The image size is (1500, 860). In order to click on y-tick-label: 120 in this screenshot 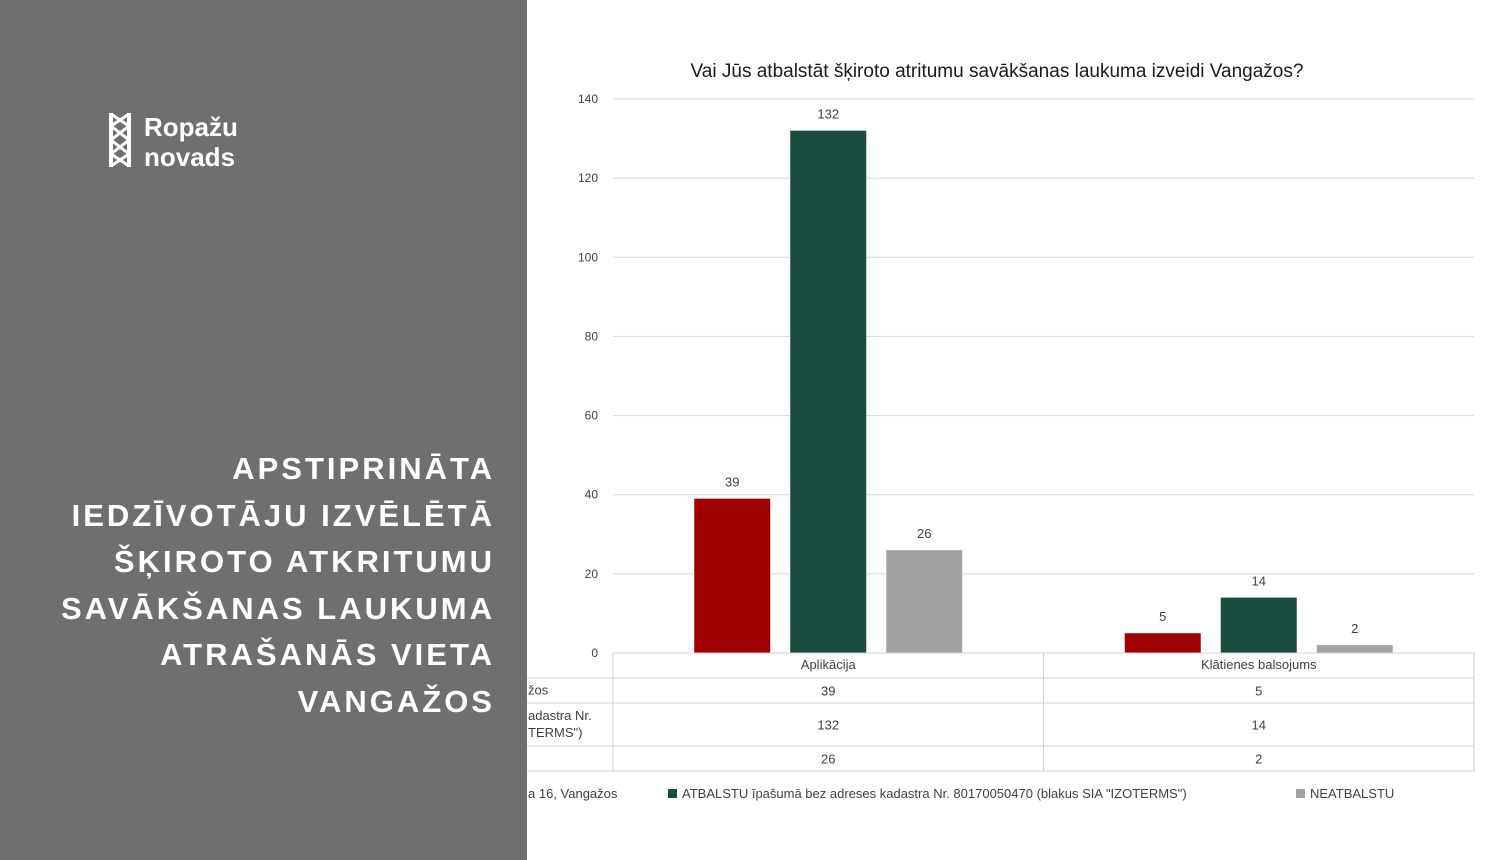, I will do `click(588, 178)`.